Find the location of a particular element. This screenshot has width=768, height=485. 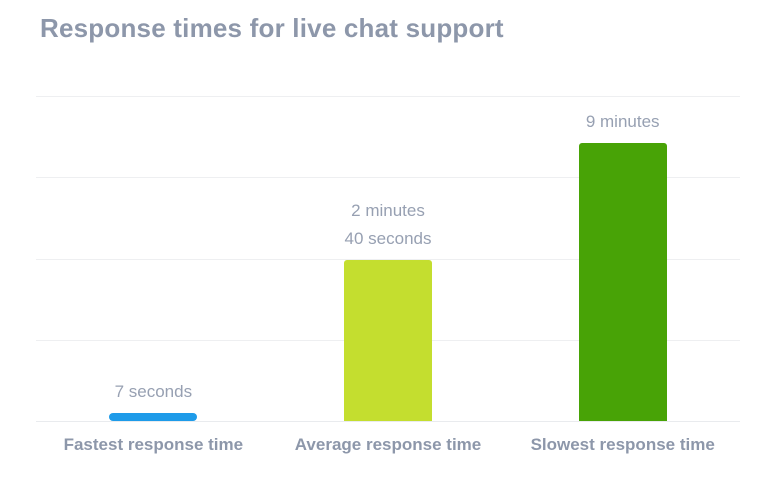

value-label-line: 40 seconds is located at coordinates (388, 238).